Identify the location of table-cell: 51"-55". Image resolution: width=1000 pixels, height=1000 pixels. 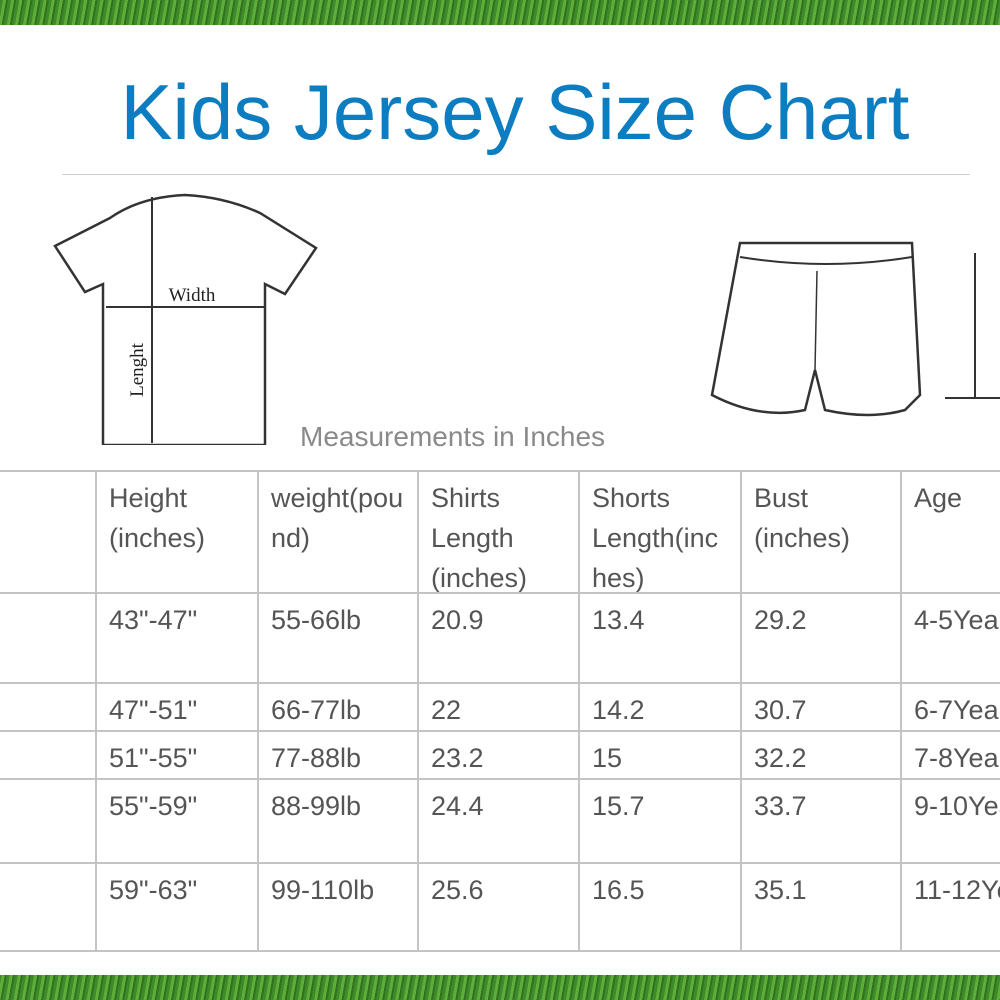
(177, 755).